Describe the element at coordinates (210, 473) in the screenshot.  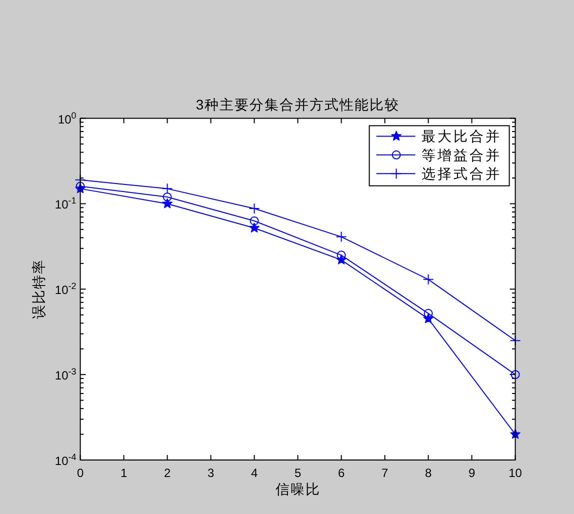
I see `x-tick-label: 3` at that location.